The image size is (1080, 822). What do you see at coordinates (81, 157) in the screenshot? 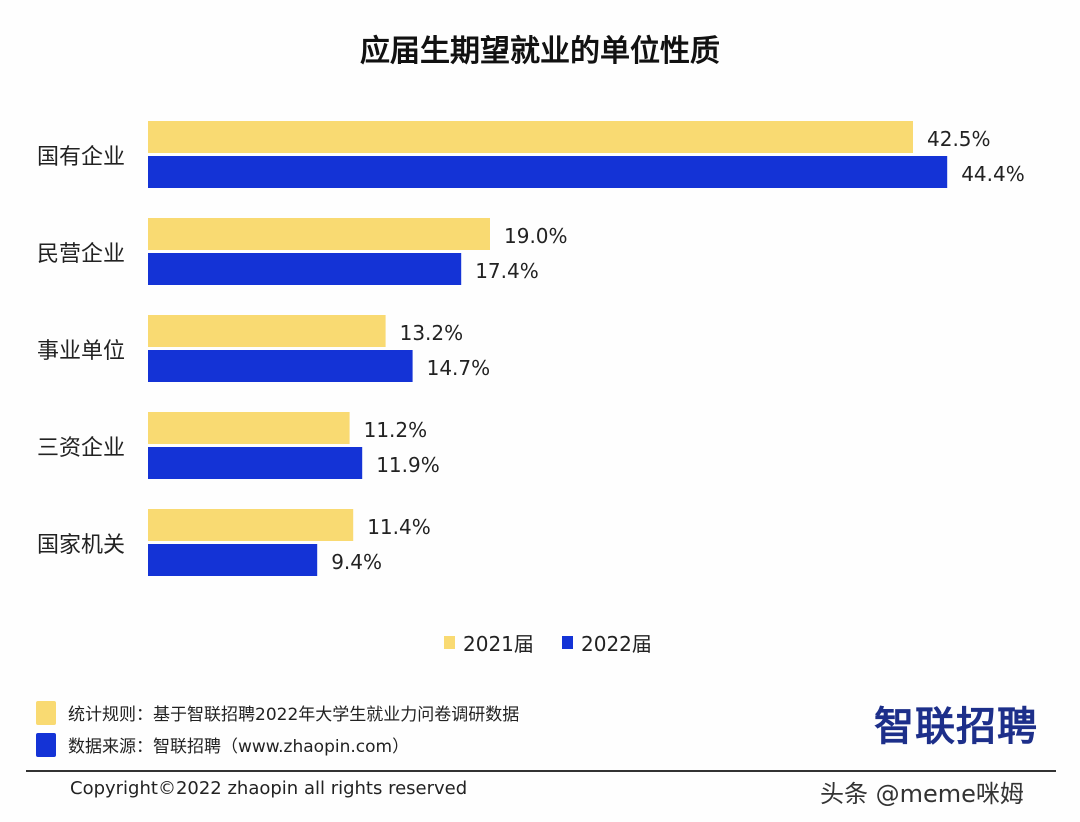
I see `category-label: 国有企业` at bounding box center [81, 157].